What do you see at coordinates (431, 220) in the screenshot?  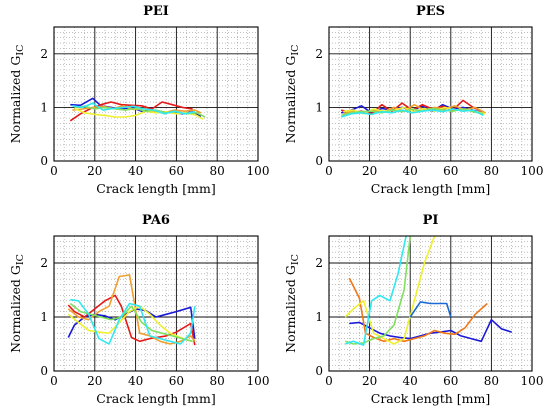 I see `chart-title: PI` at bounding box center [431, 220].